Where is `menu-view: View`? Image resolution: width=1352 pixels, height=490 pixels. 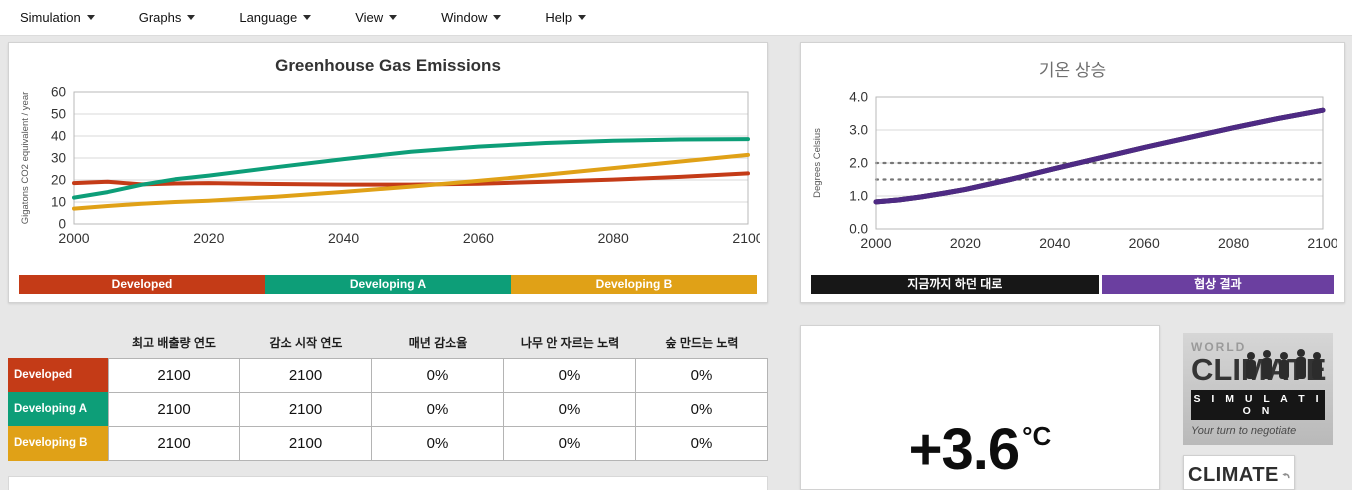 menu-view: View is located at coordinates (376, 17).